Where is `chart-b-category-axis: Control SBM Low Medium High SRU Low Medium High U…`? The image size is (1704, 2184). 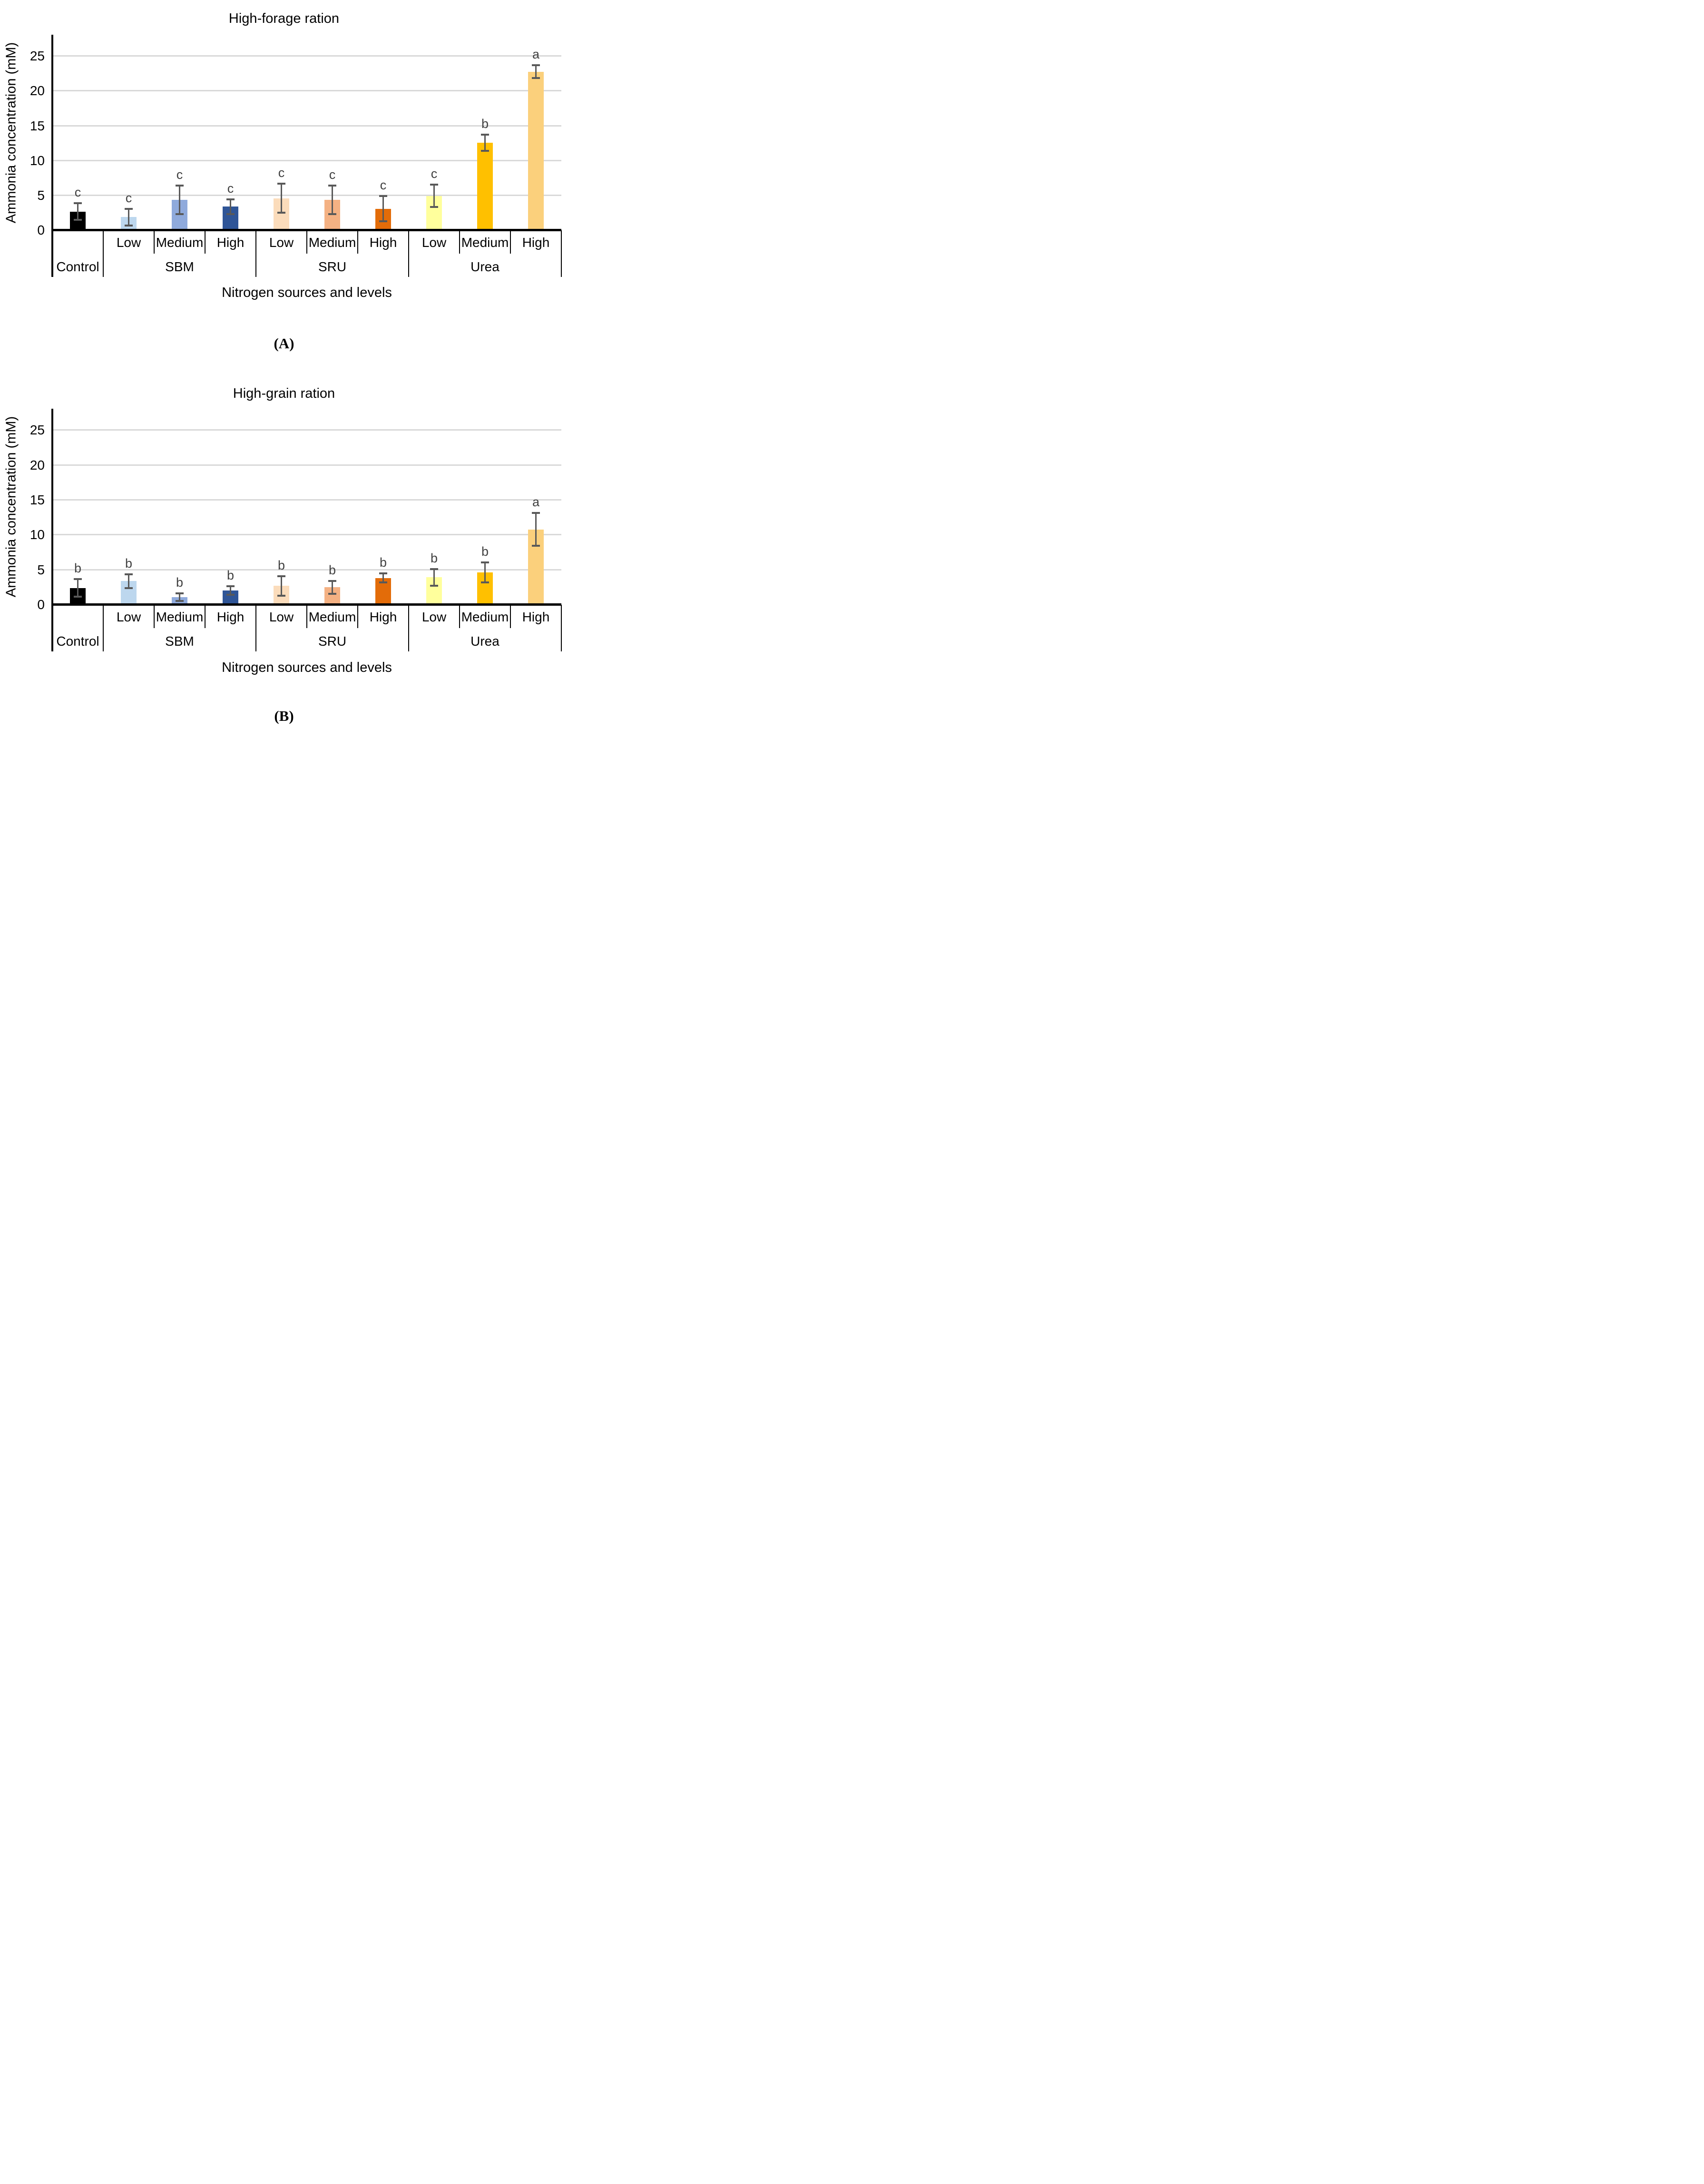 chart-b-category-axis: Control SBM Low Medium High SRU Low Medium High U… is located at coordinates (307, 628).